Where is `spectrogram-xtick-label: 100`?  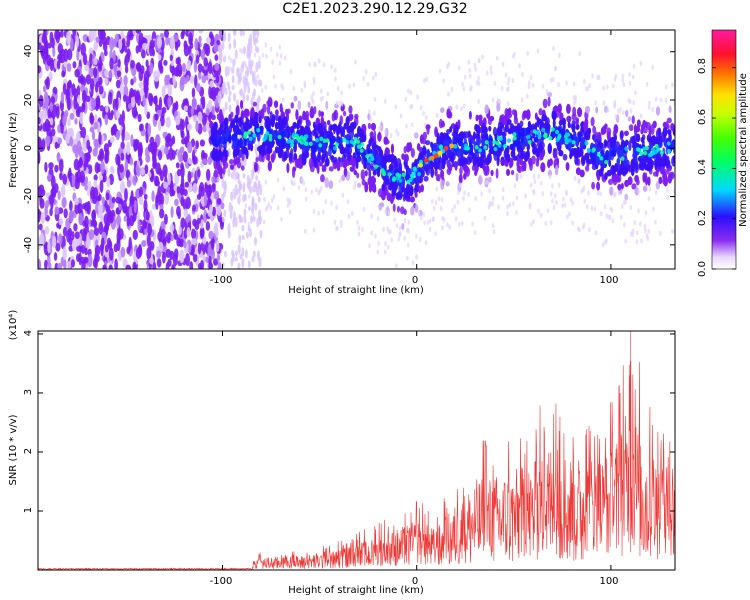 spectrogram-xtick-label: 100 is located at coordinates (608, 280).